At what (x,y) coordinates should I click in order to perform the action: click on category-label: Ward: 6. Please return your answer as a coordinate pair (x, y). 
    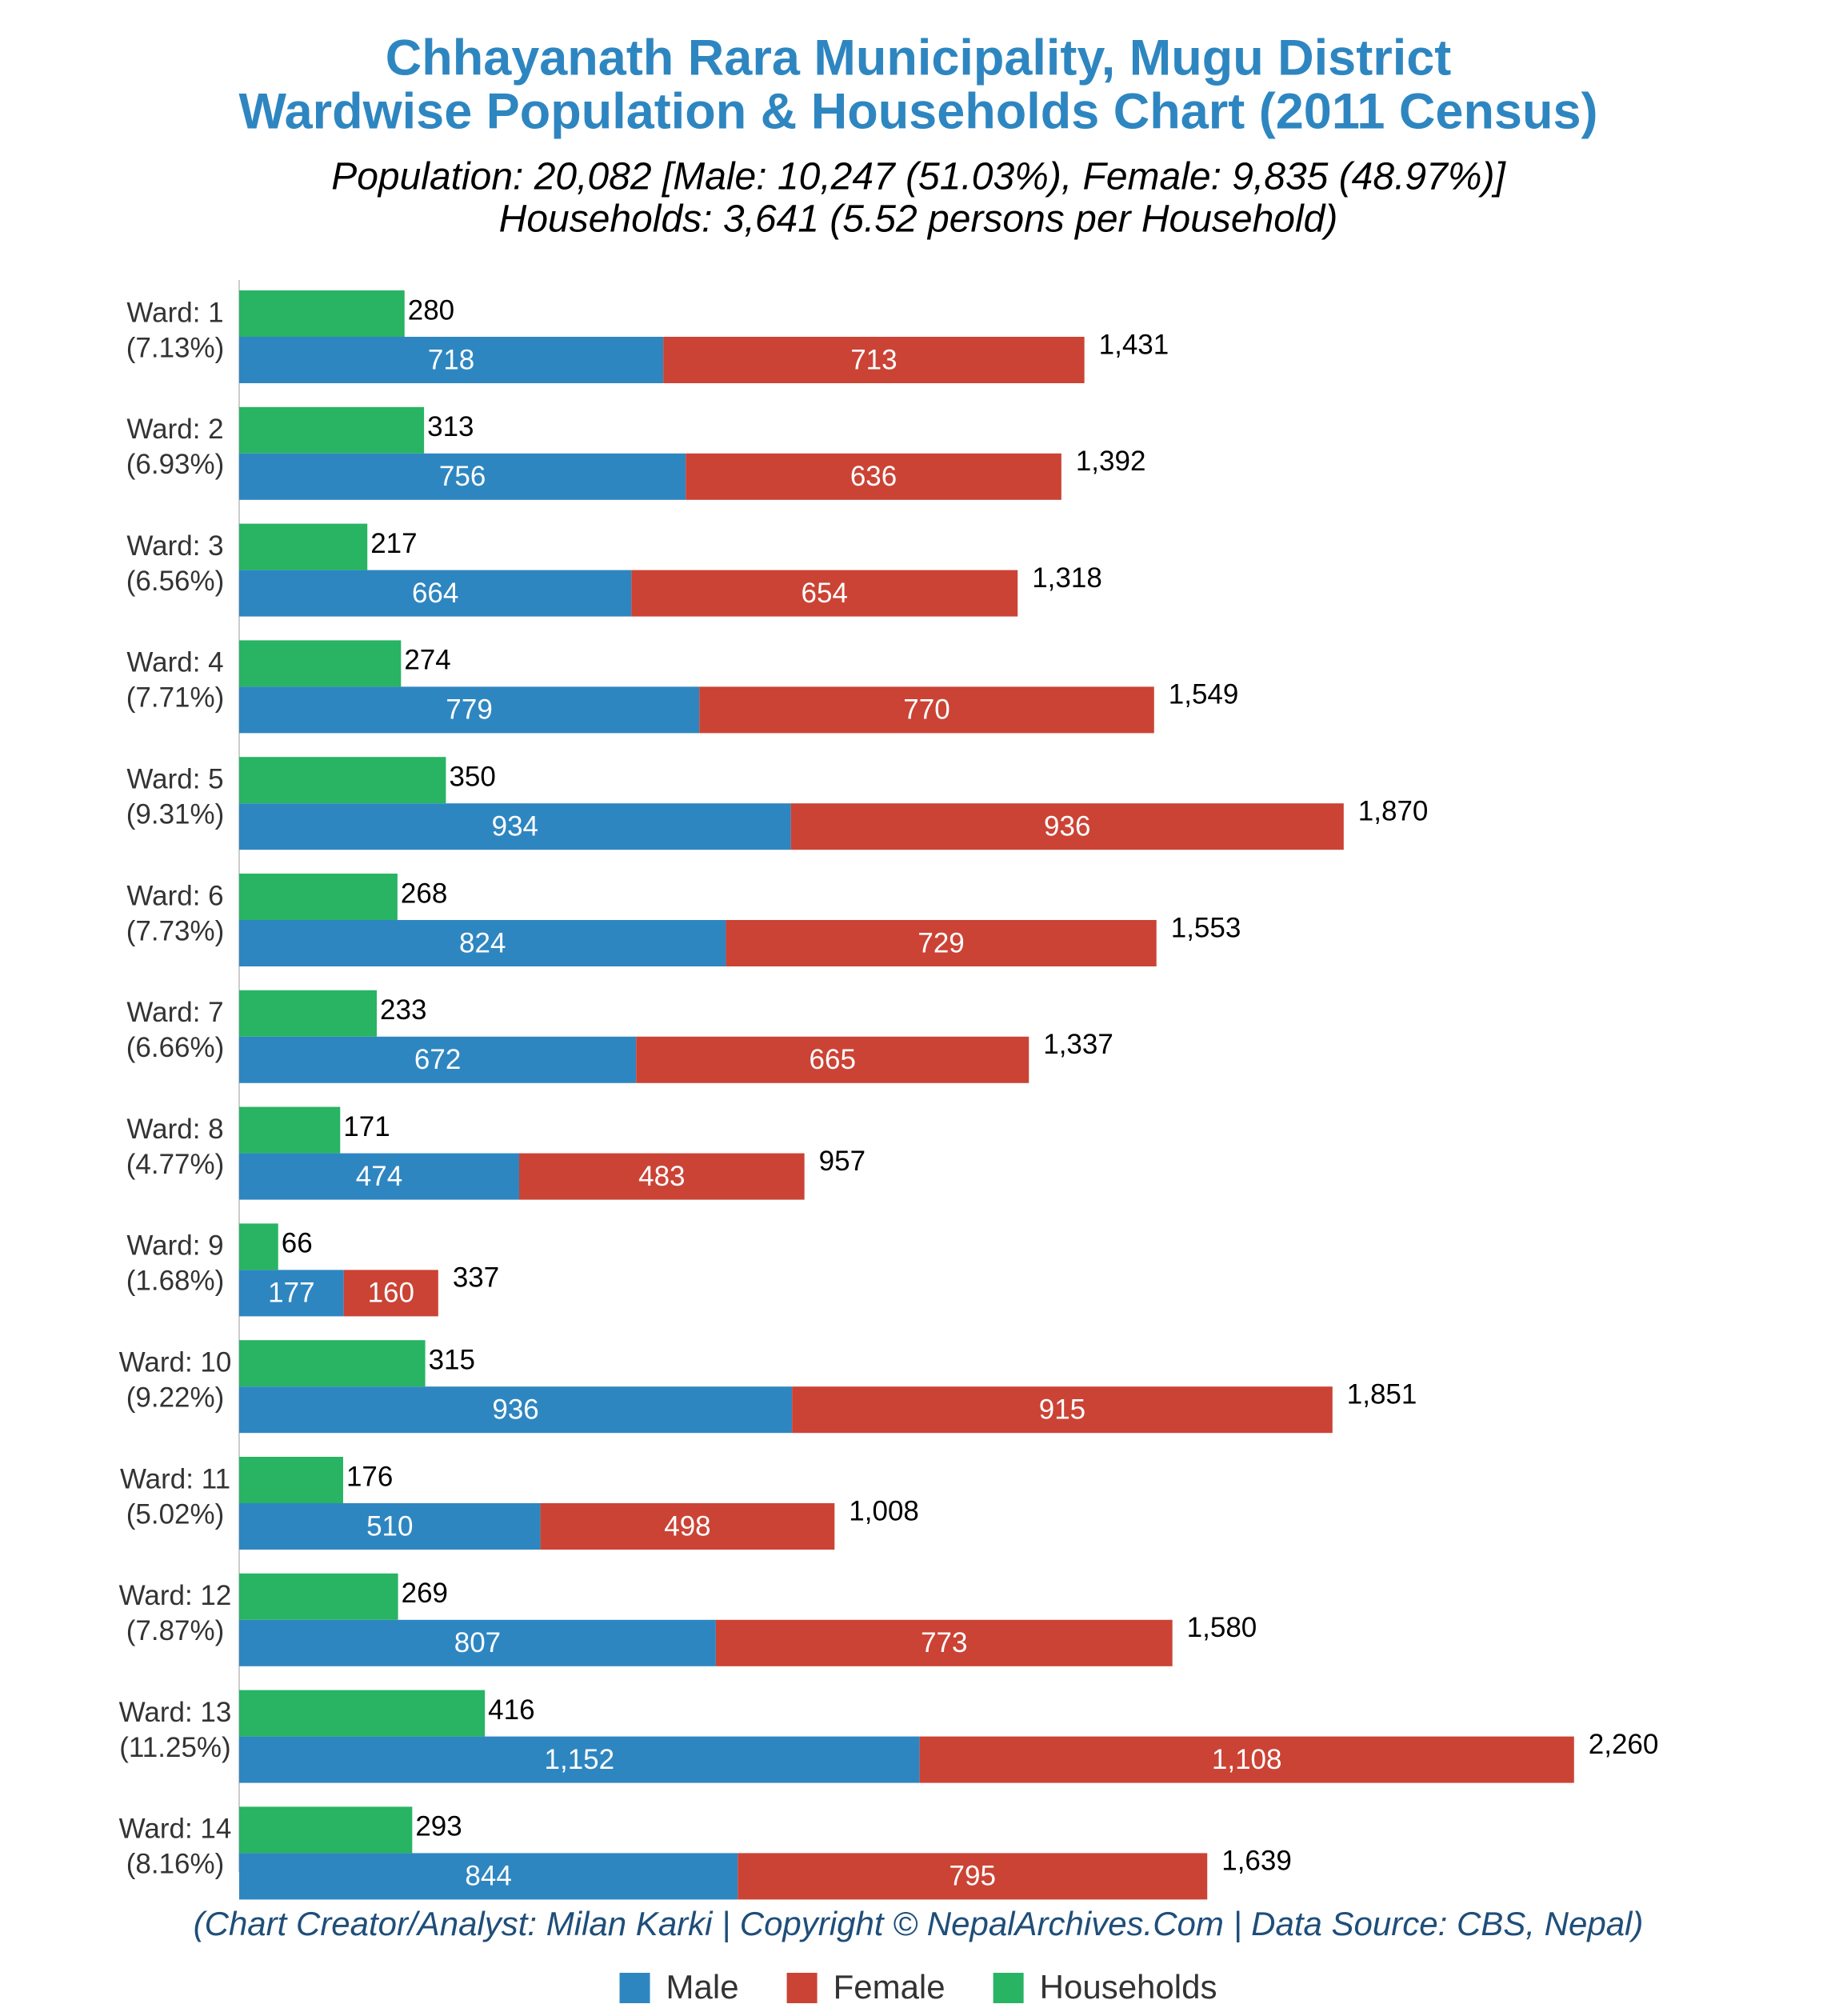
    Looking at the image, I should click on (174, 895).